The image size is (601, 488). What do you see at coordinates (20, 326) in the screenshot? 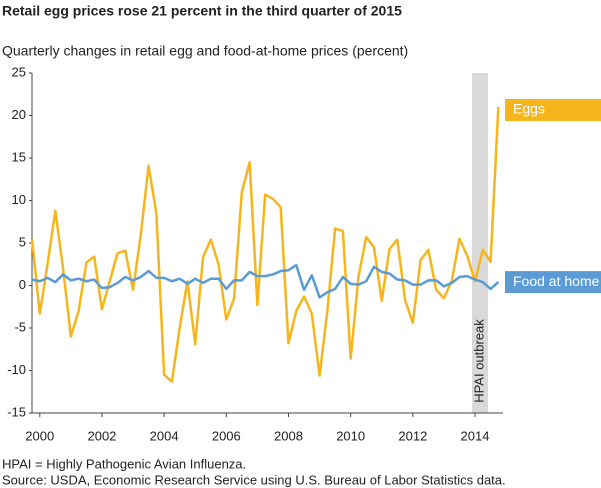
I see `y-tick-label: -5` at bounding box center [20, 326].